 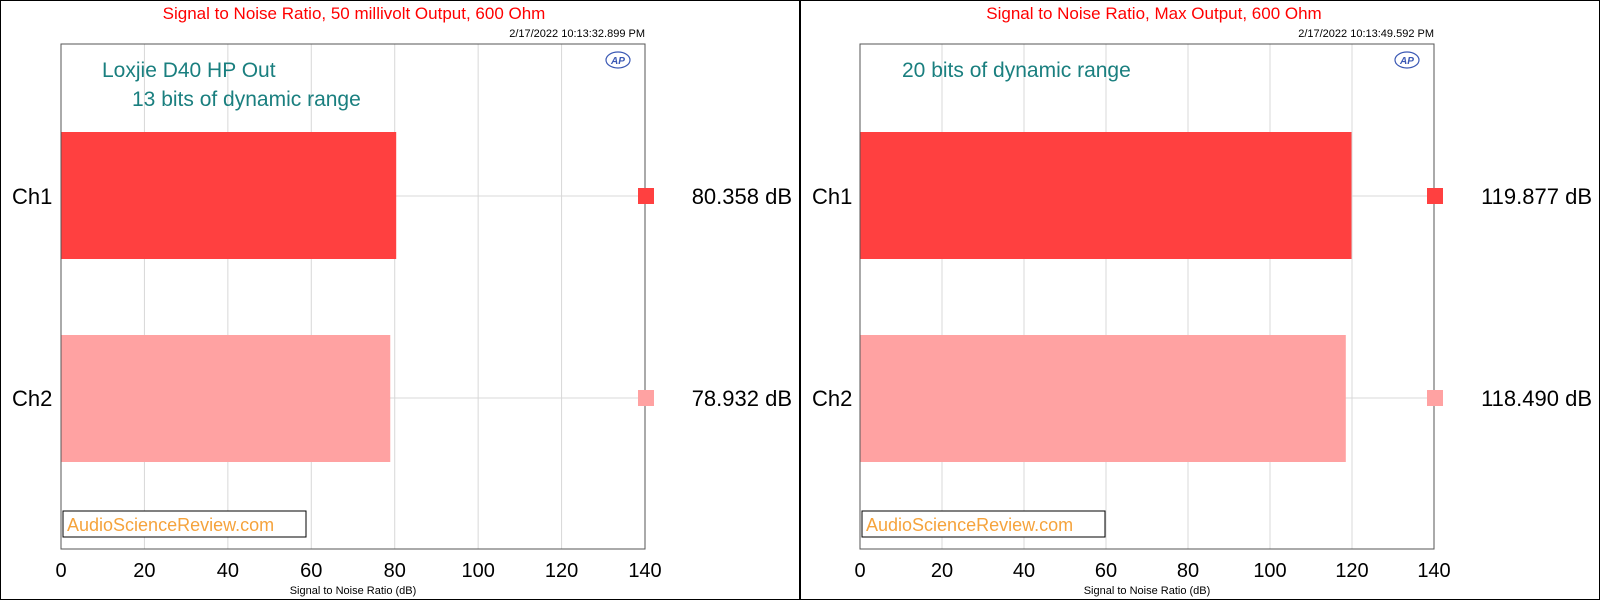 I want to click on data-label: 78.932 dB, so click(x=742, y=398).